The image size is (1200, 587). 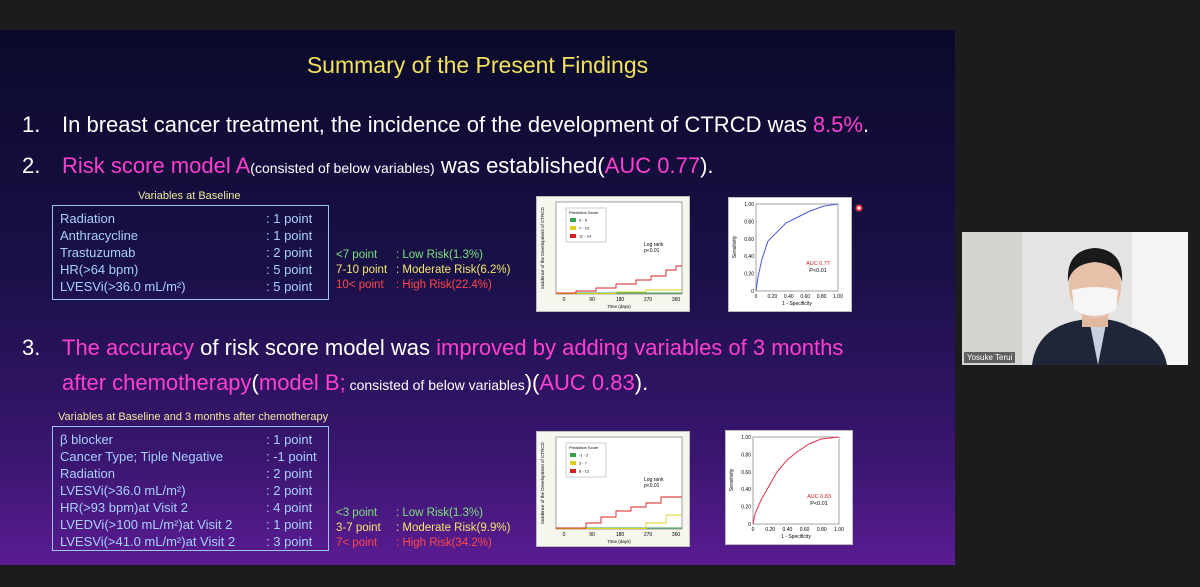 What do you see at coordinates (291, 456) in the screenshot?
I see `variable-points: : -1 point` at bounding box center [291, 456].